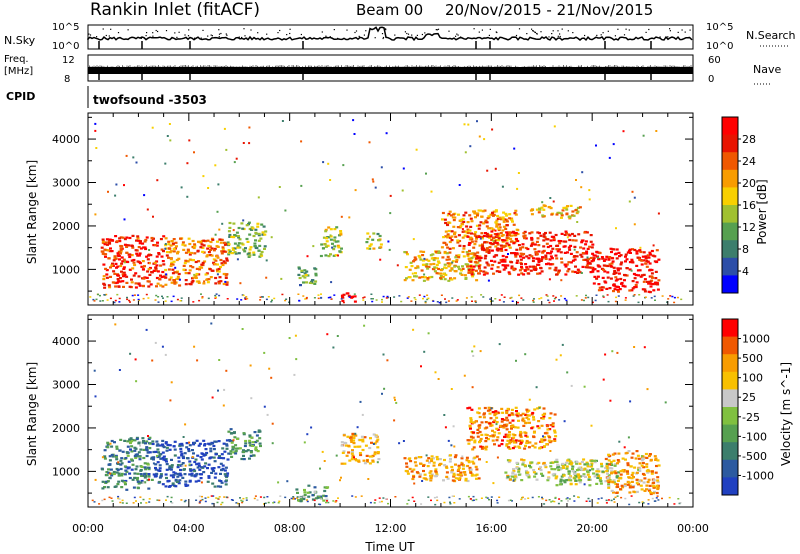  I want to click on velocity-colorbar-tick-label: -1000, so click(758, 475).